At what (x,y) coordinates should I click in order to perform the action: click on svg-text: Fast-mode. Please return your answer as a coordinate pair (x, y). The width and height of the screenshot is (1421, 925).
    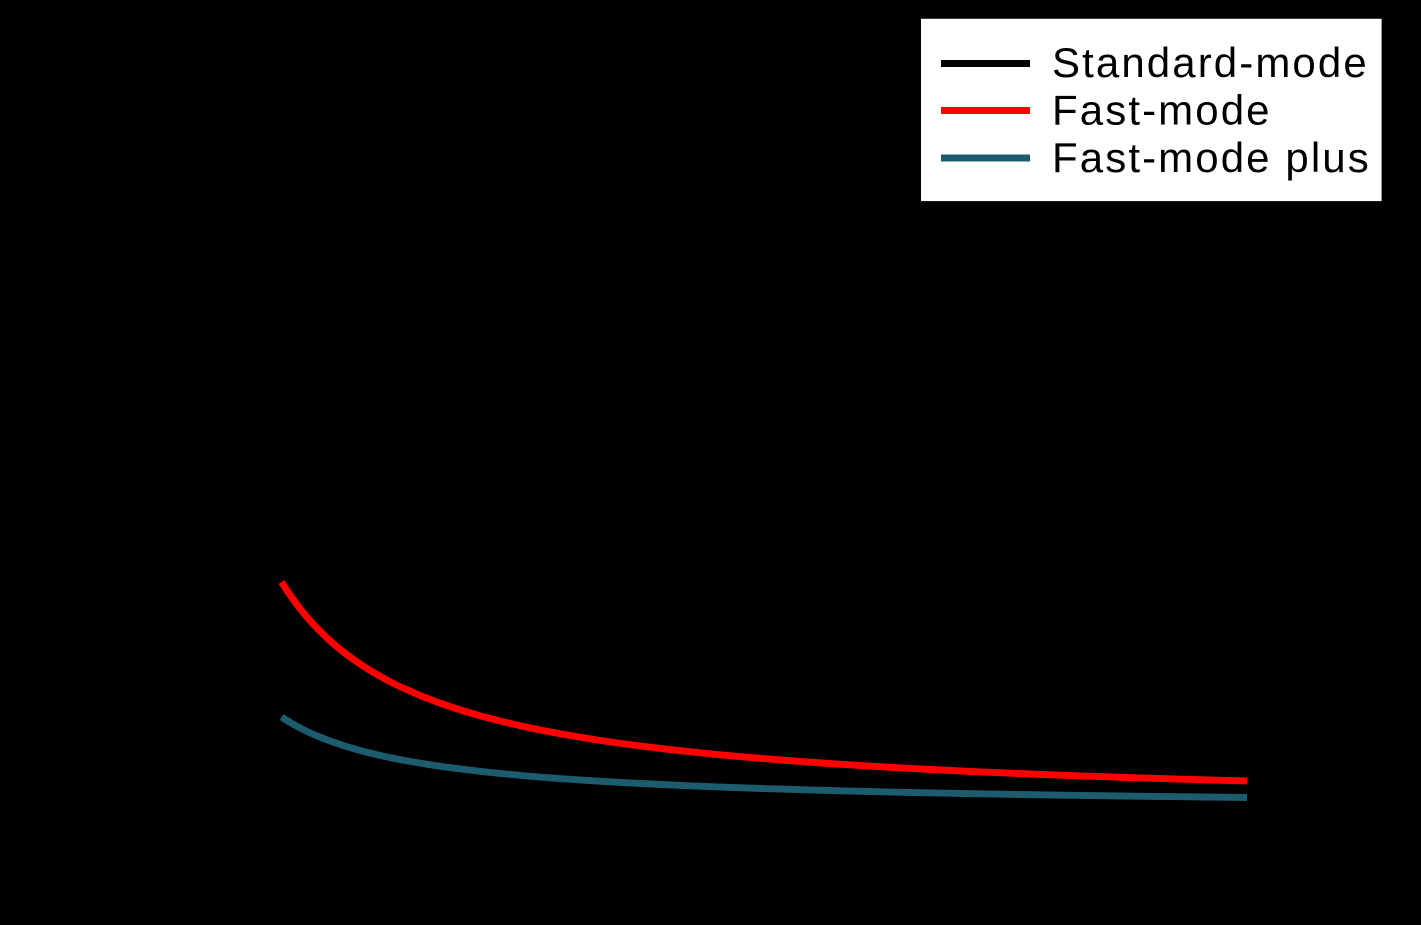
    Looking at the image, I should click on (1162, 110).